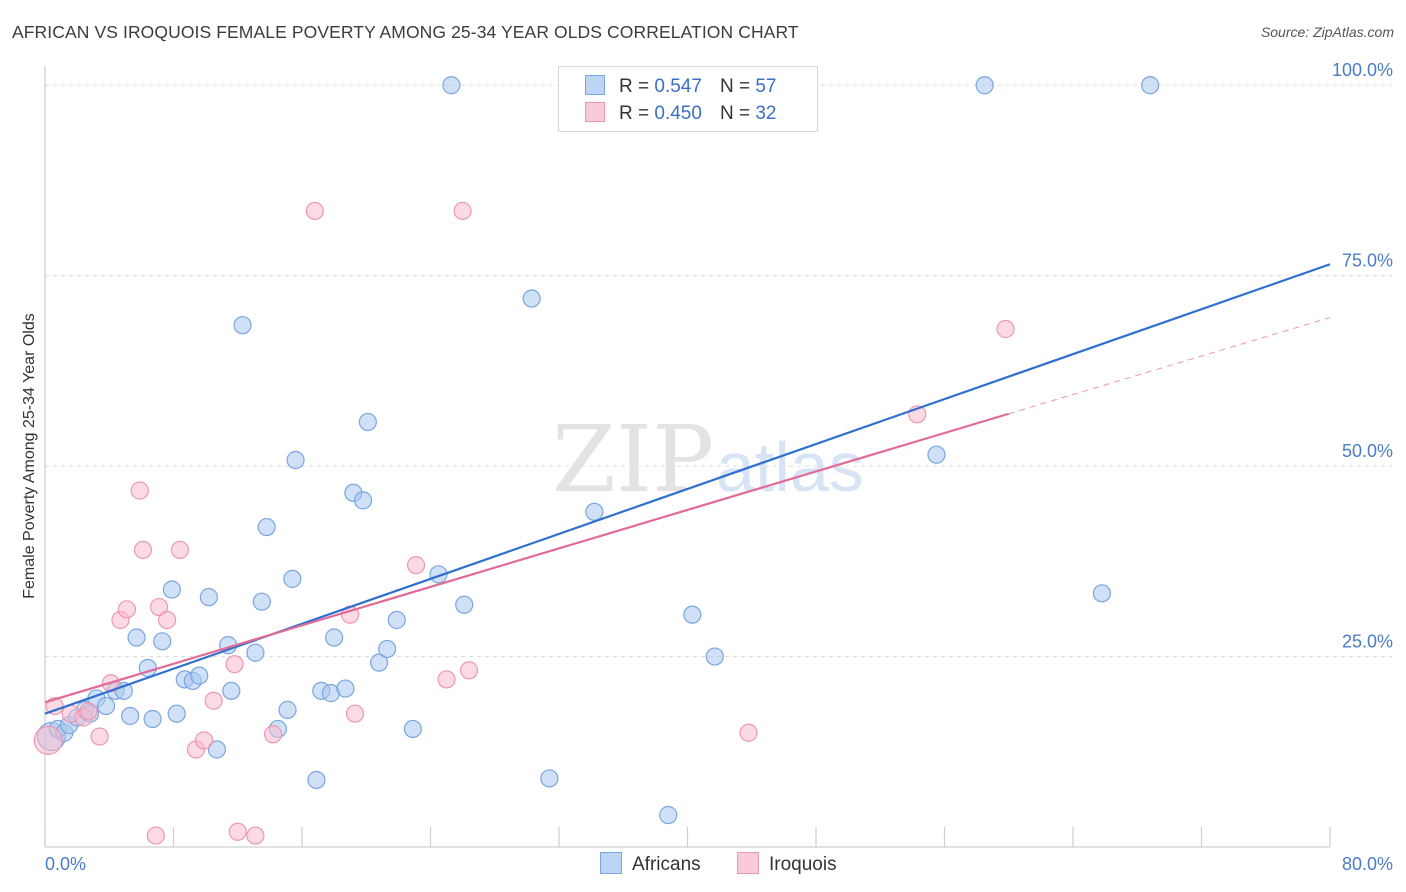 Image resolution: width=1406 pixels, height=892 pixels. I want to click on iroquois-swatch, so click(595, 112).